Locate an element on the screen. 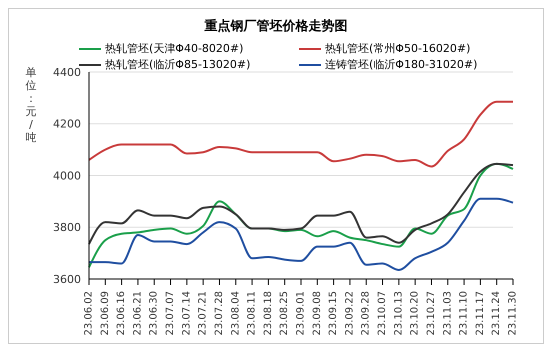 Image resolution: width=550 pixels, height=350 pixels. x-tick-label: 23.09.22 is located at coordinates (350, 313).